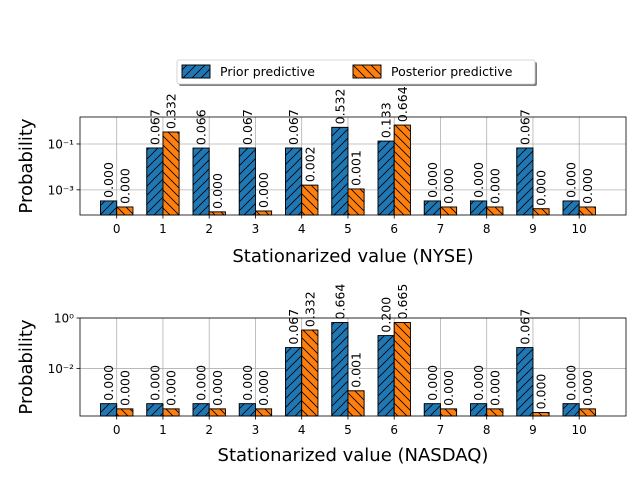  What do you see at coordinates (256, 430) in the screenshot?
I see `nasdaq-x-tick-label: 3` at bounding box center [256, 430].